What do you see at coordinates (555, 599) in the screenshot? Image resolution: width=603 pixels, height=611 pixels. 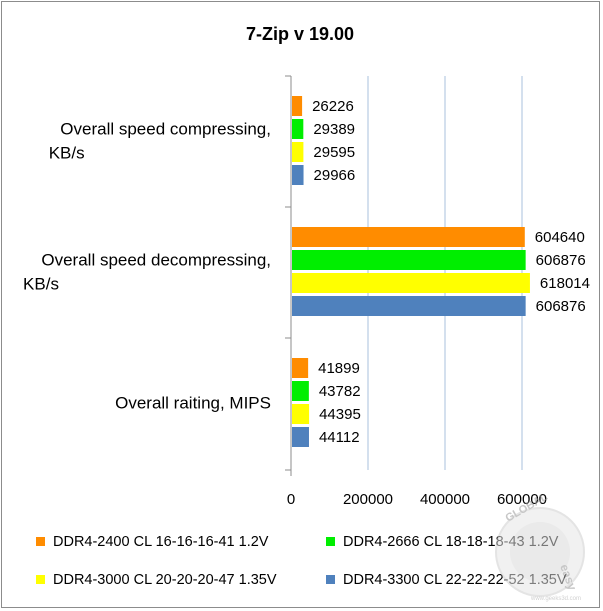 I see `watermark-url: www.geeks3d.com` at bounding box center [555, 599].